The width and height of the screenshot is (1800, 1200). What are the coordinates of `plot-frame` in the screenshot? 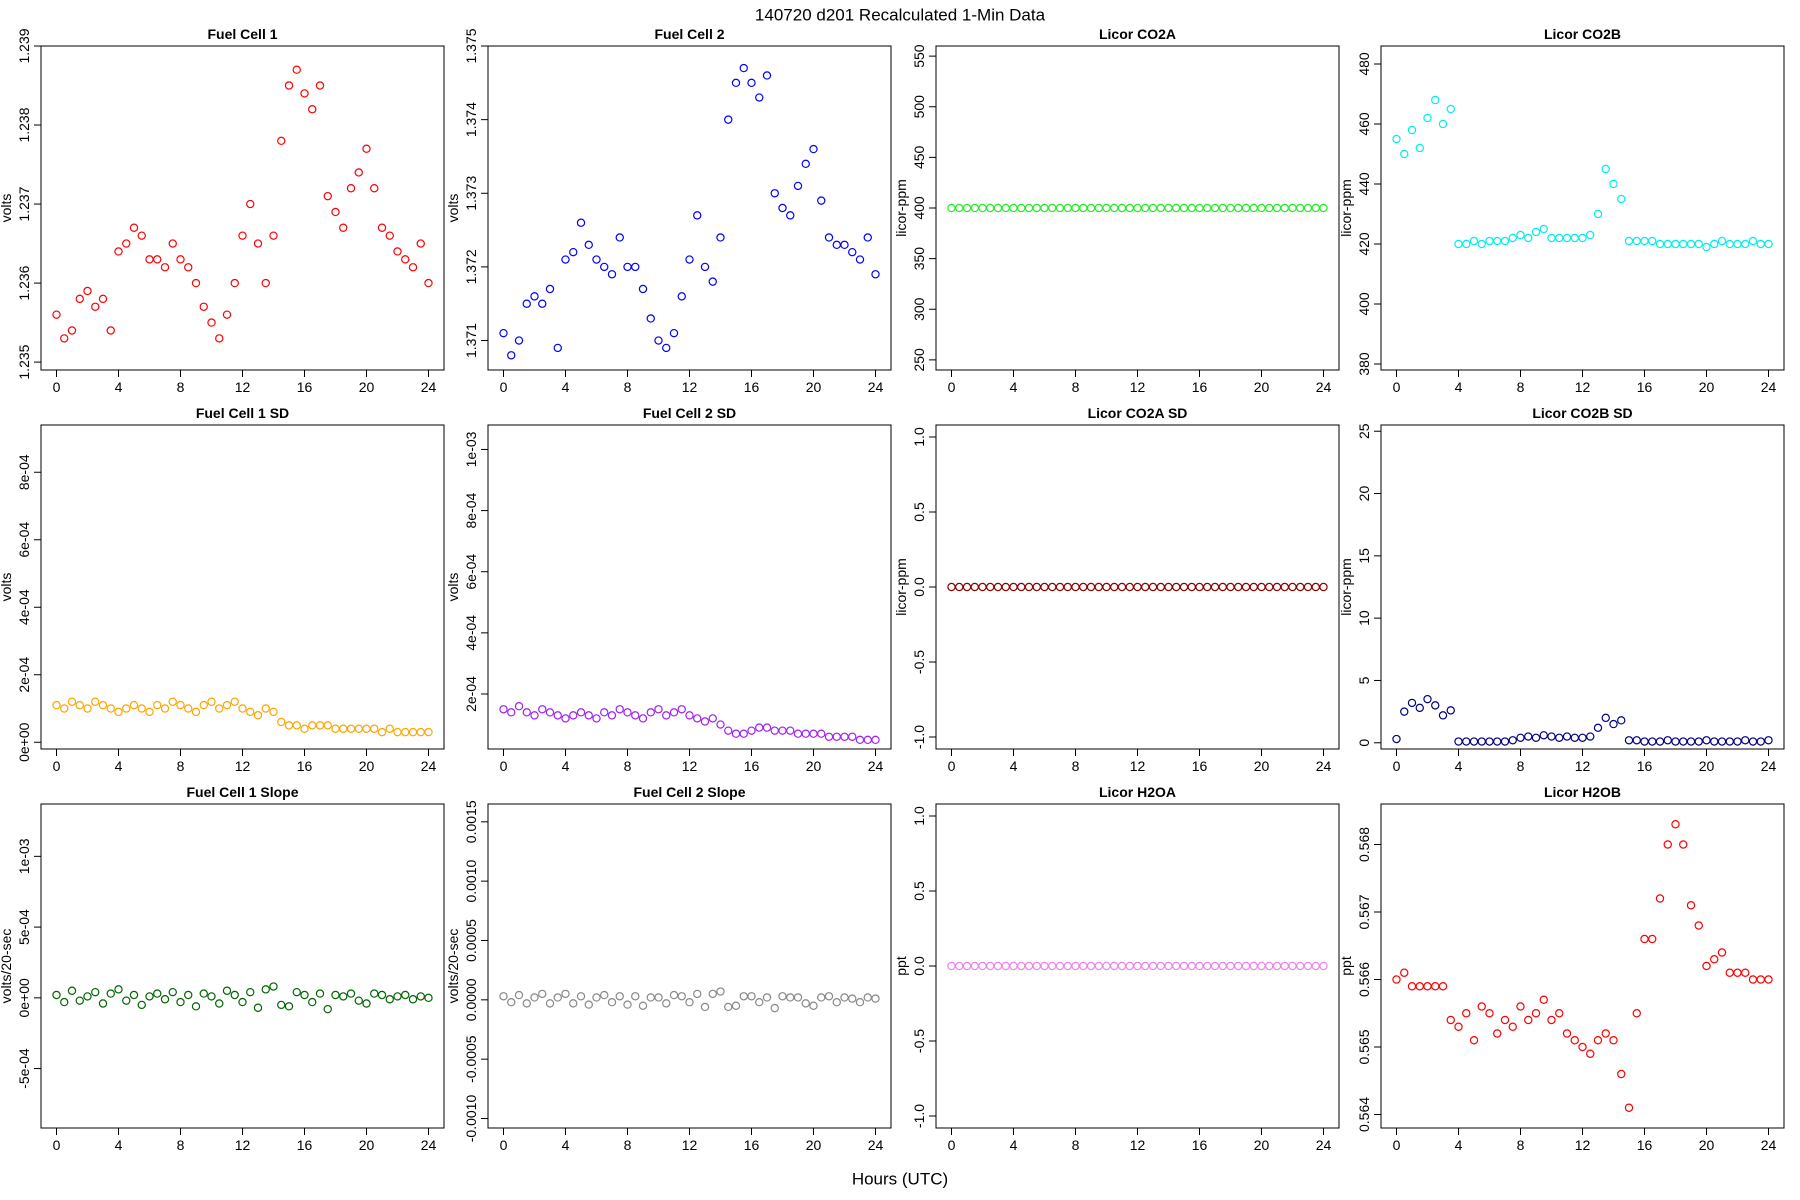 It's located at (242, 208).